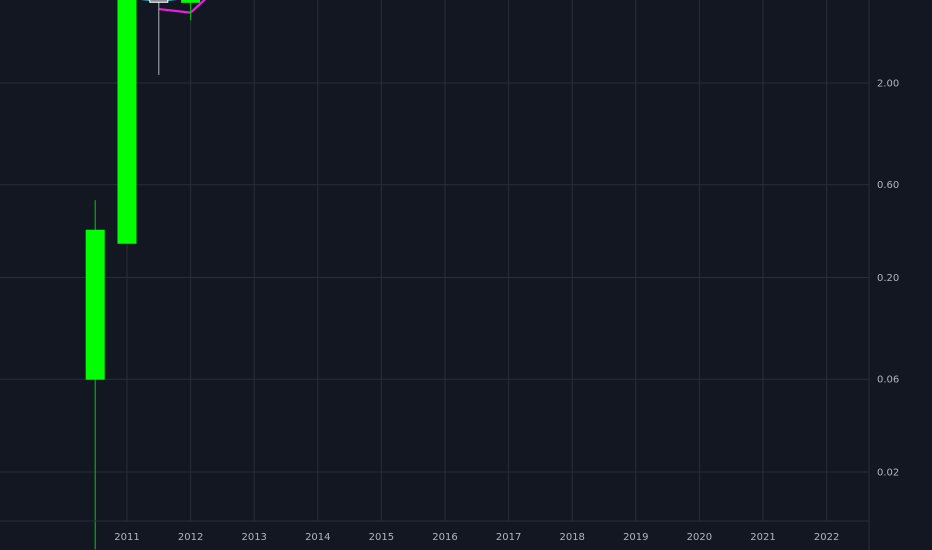 Image resolution: width=932 pixels, height=550 pixels. I want to click on y-tick-label: 2.00, so click(888, 84).